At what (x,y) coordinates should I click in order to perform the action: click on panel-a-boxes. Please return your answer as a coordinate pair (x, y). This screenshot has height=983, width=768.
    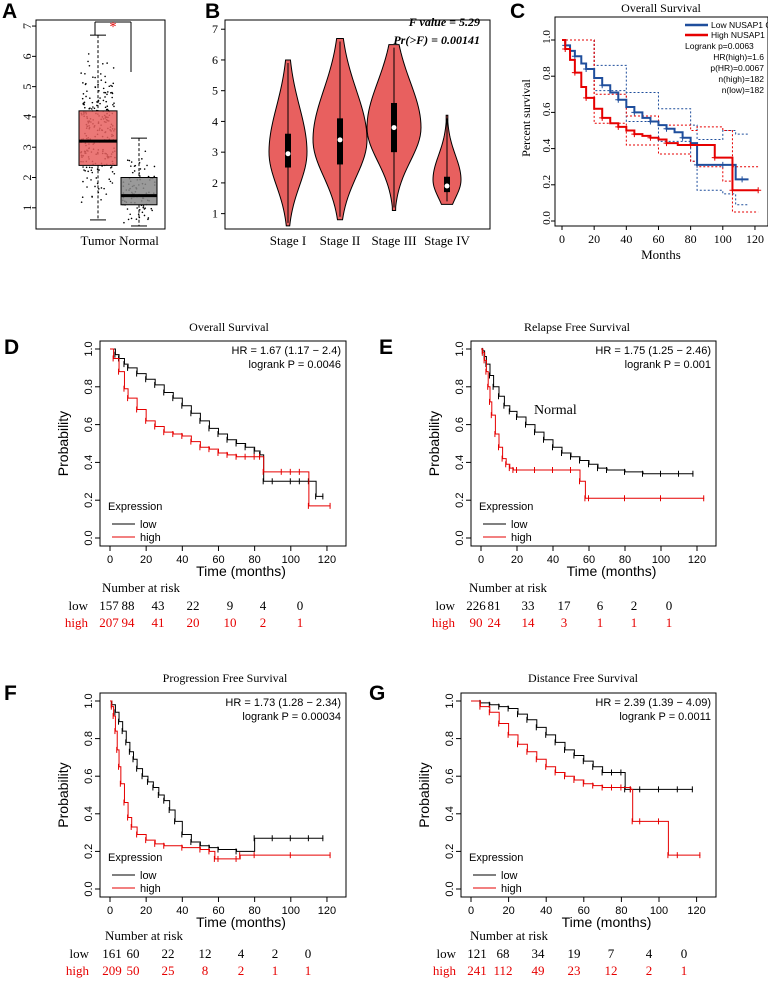
    Looking at the image, I should click on (118, 130).